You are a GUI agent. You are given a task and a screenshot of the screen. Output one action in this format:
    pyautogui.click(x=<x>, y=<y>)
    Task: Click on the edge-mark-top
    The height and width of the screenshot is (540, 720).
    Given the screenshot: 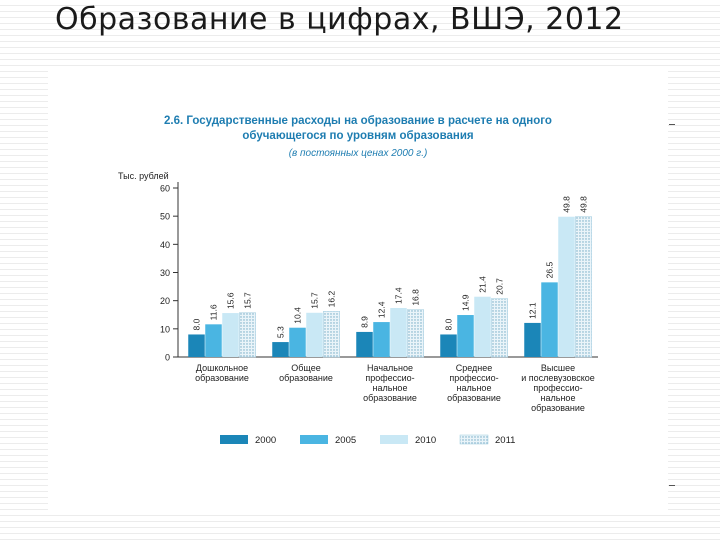 What is the action you would take?
    pyautogui.click(x=672, y=124)
    